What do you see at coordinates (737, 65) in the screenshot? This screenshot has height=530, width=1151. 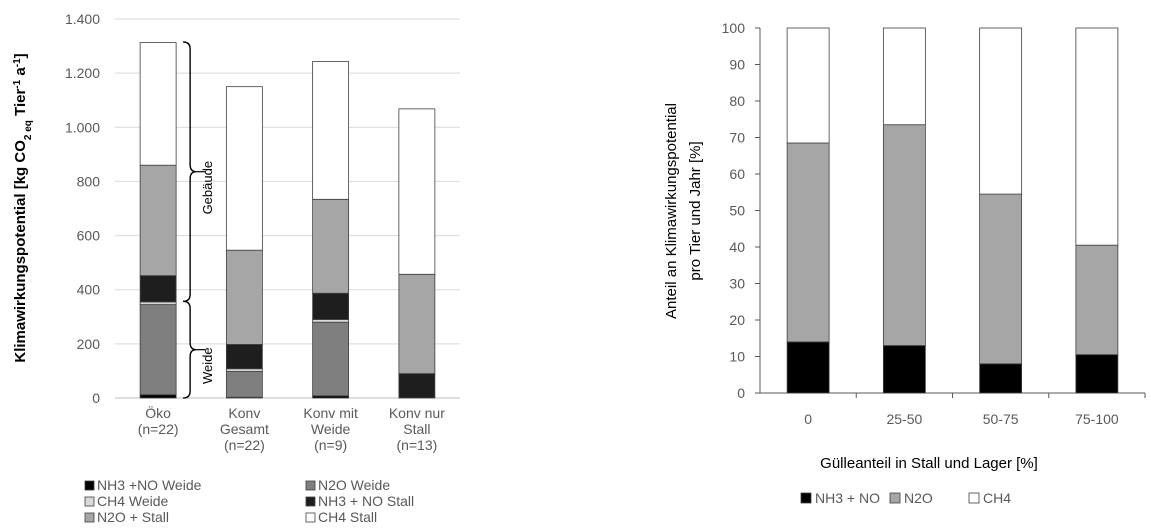 I see `y-tick-label: 90` at bounding box center [737, 65].